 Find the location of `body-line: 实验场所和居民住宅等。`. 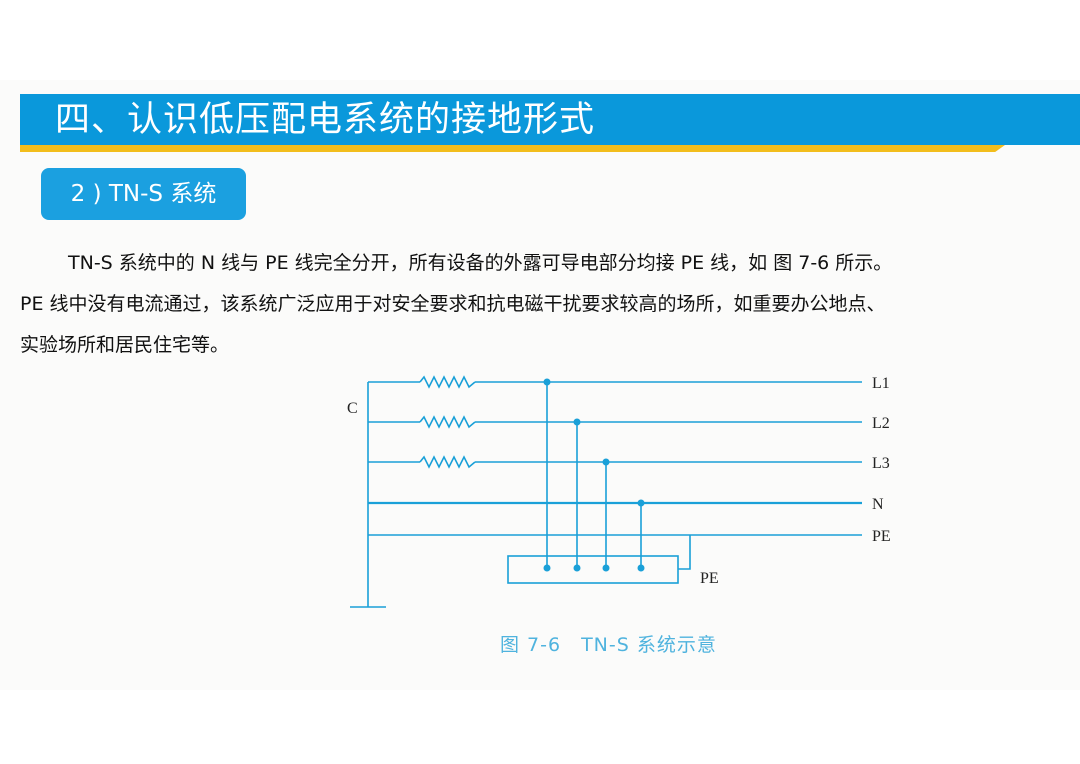

body-line: 实验场所和居民住宅等。 is located at coordinates (125, 345).